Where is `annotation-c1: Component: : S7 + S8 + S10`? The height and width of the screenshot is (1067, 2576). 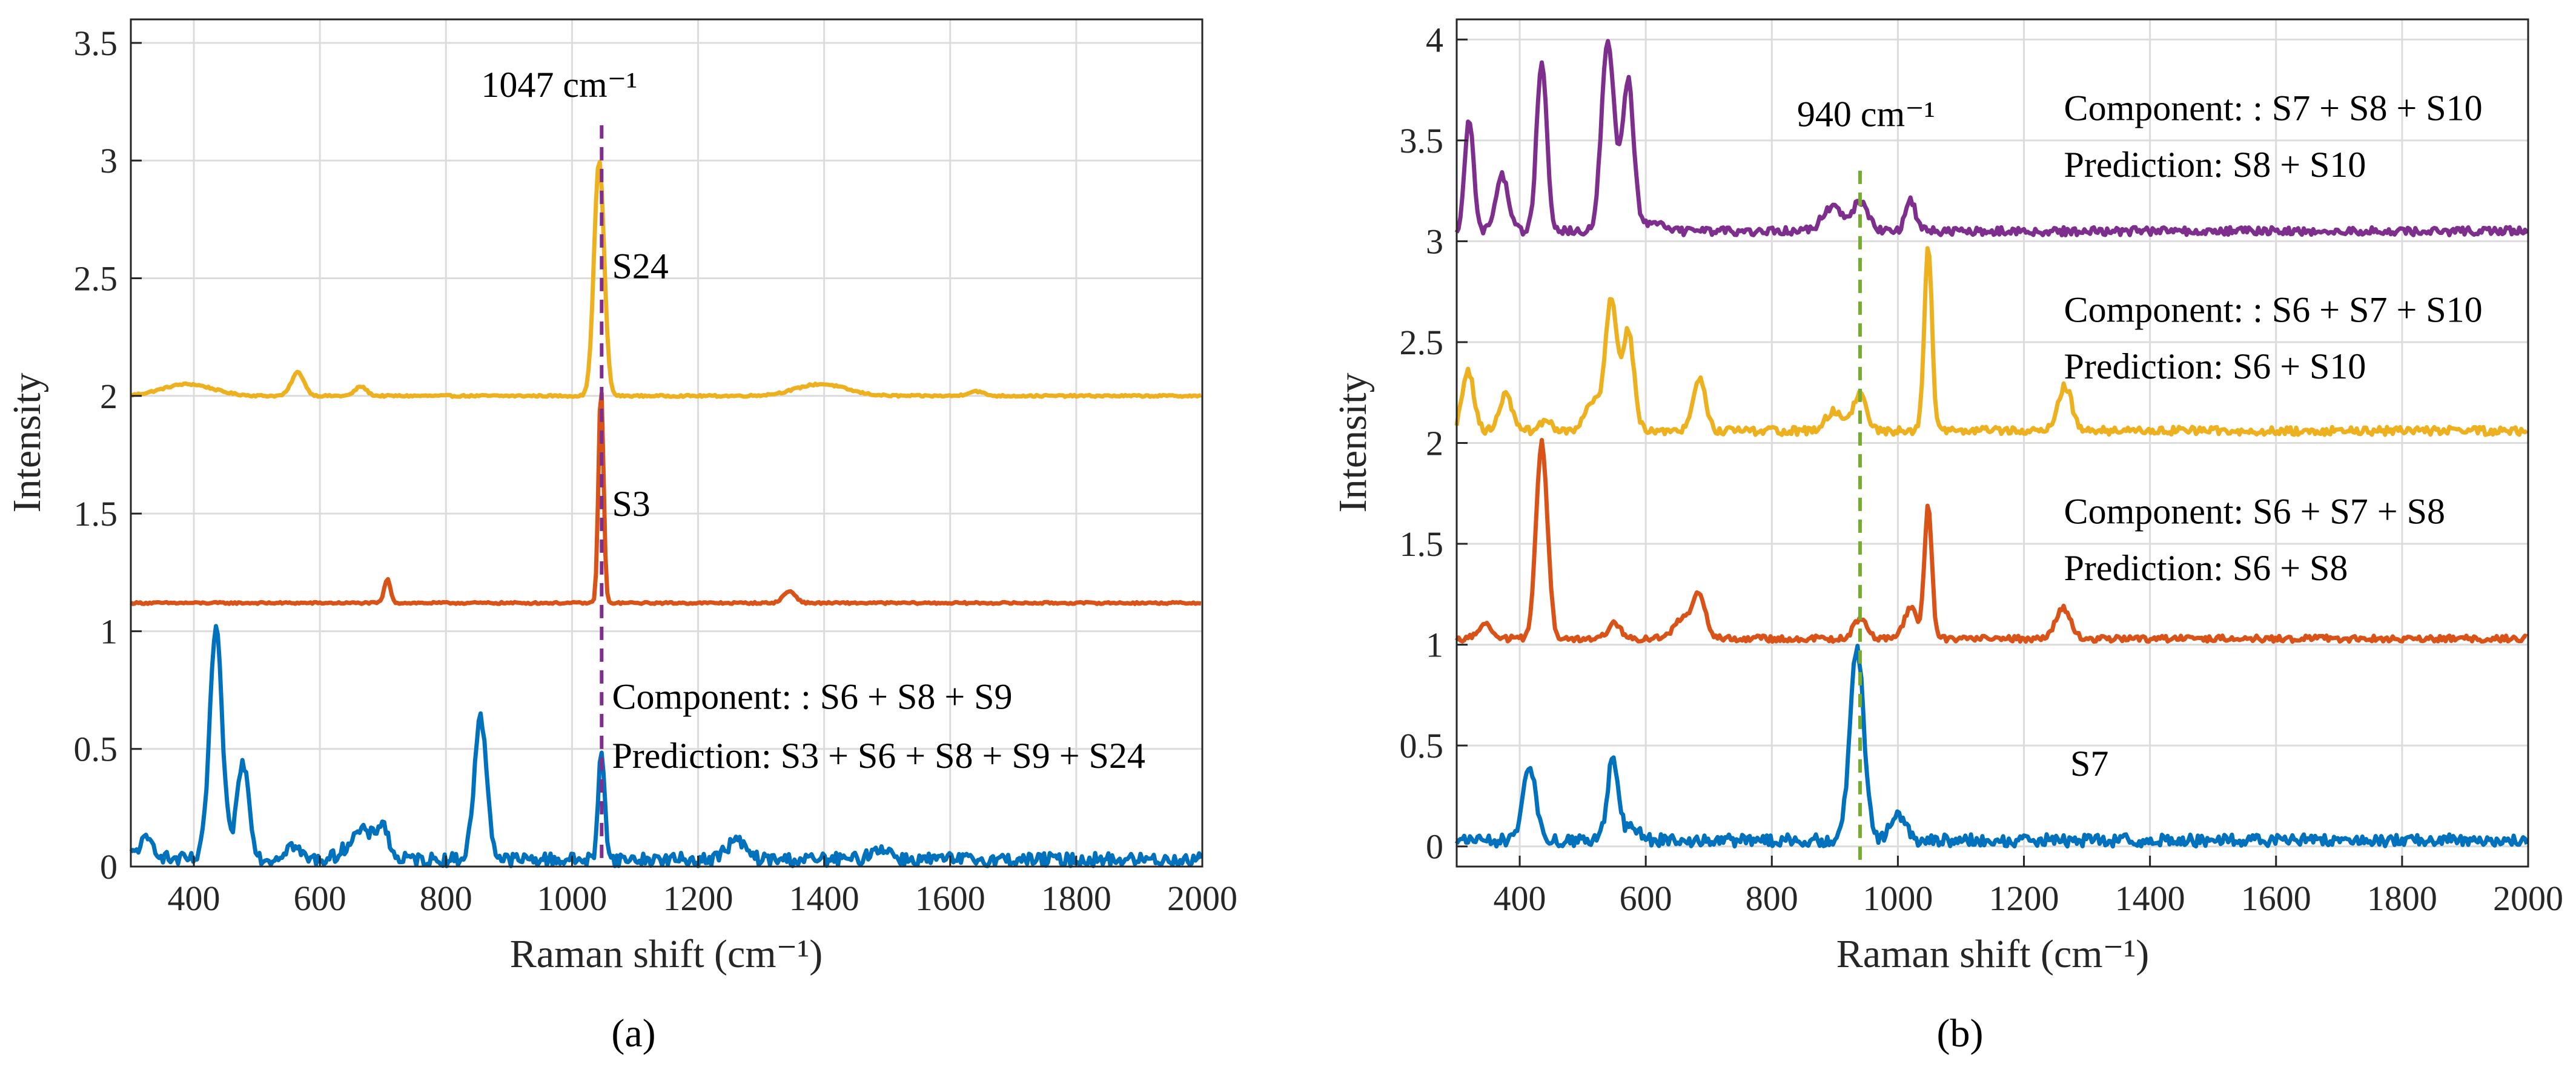 annotation-c1: Component: : S7 + S8 + S10 is located at coordinates (2273, 108).